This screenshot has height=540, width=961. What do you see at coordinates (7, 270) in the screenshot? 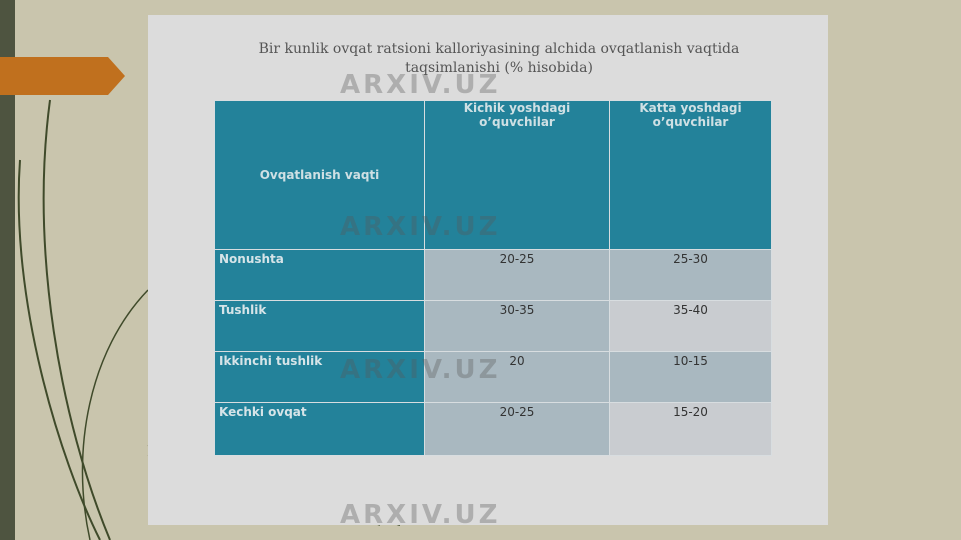
I see `left-strip` at bounding box center [7, 270].